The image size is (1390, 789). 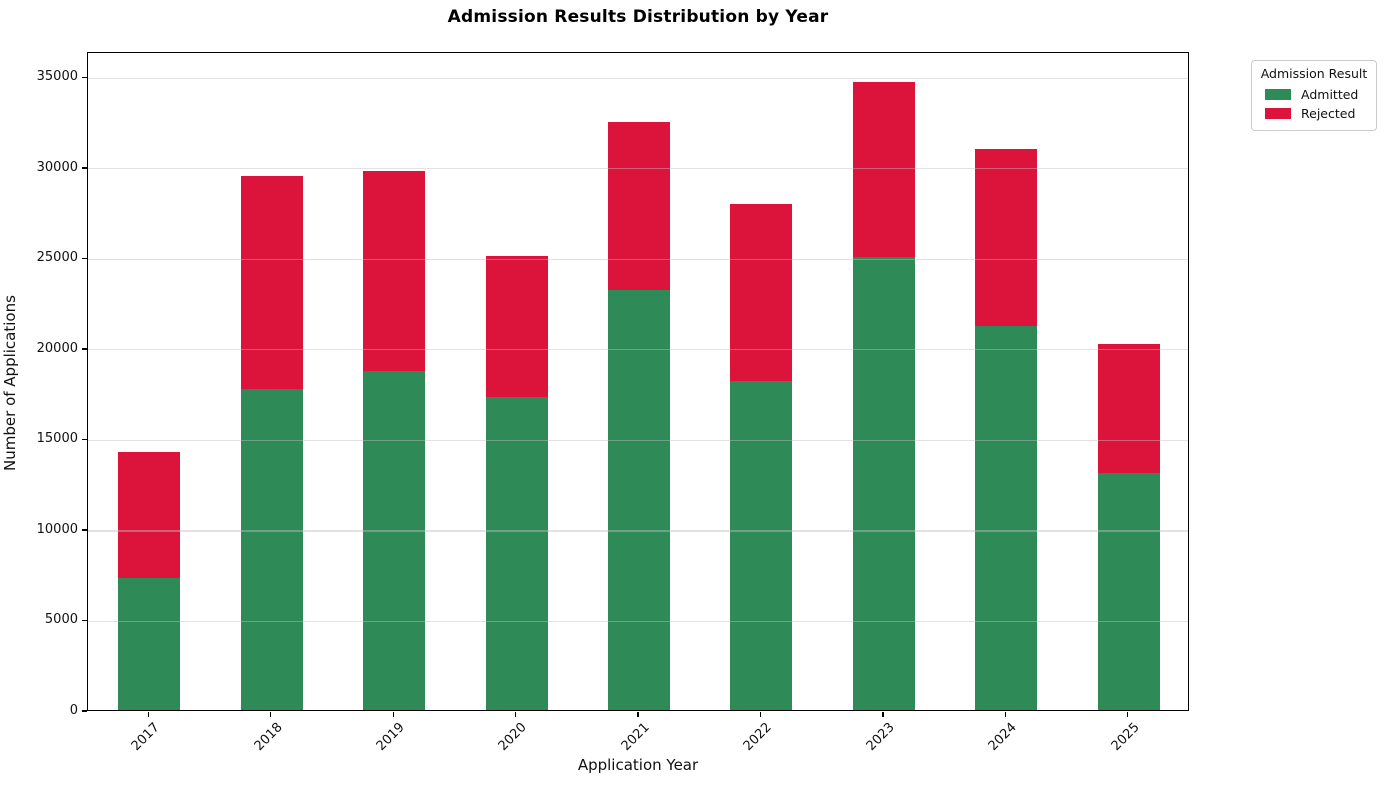 What do you see at coordinates (1006, 518) in the screenshot?
I see `bar-segment-admitted-2024` at bounding box center [1006, 518].